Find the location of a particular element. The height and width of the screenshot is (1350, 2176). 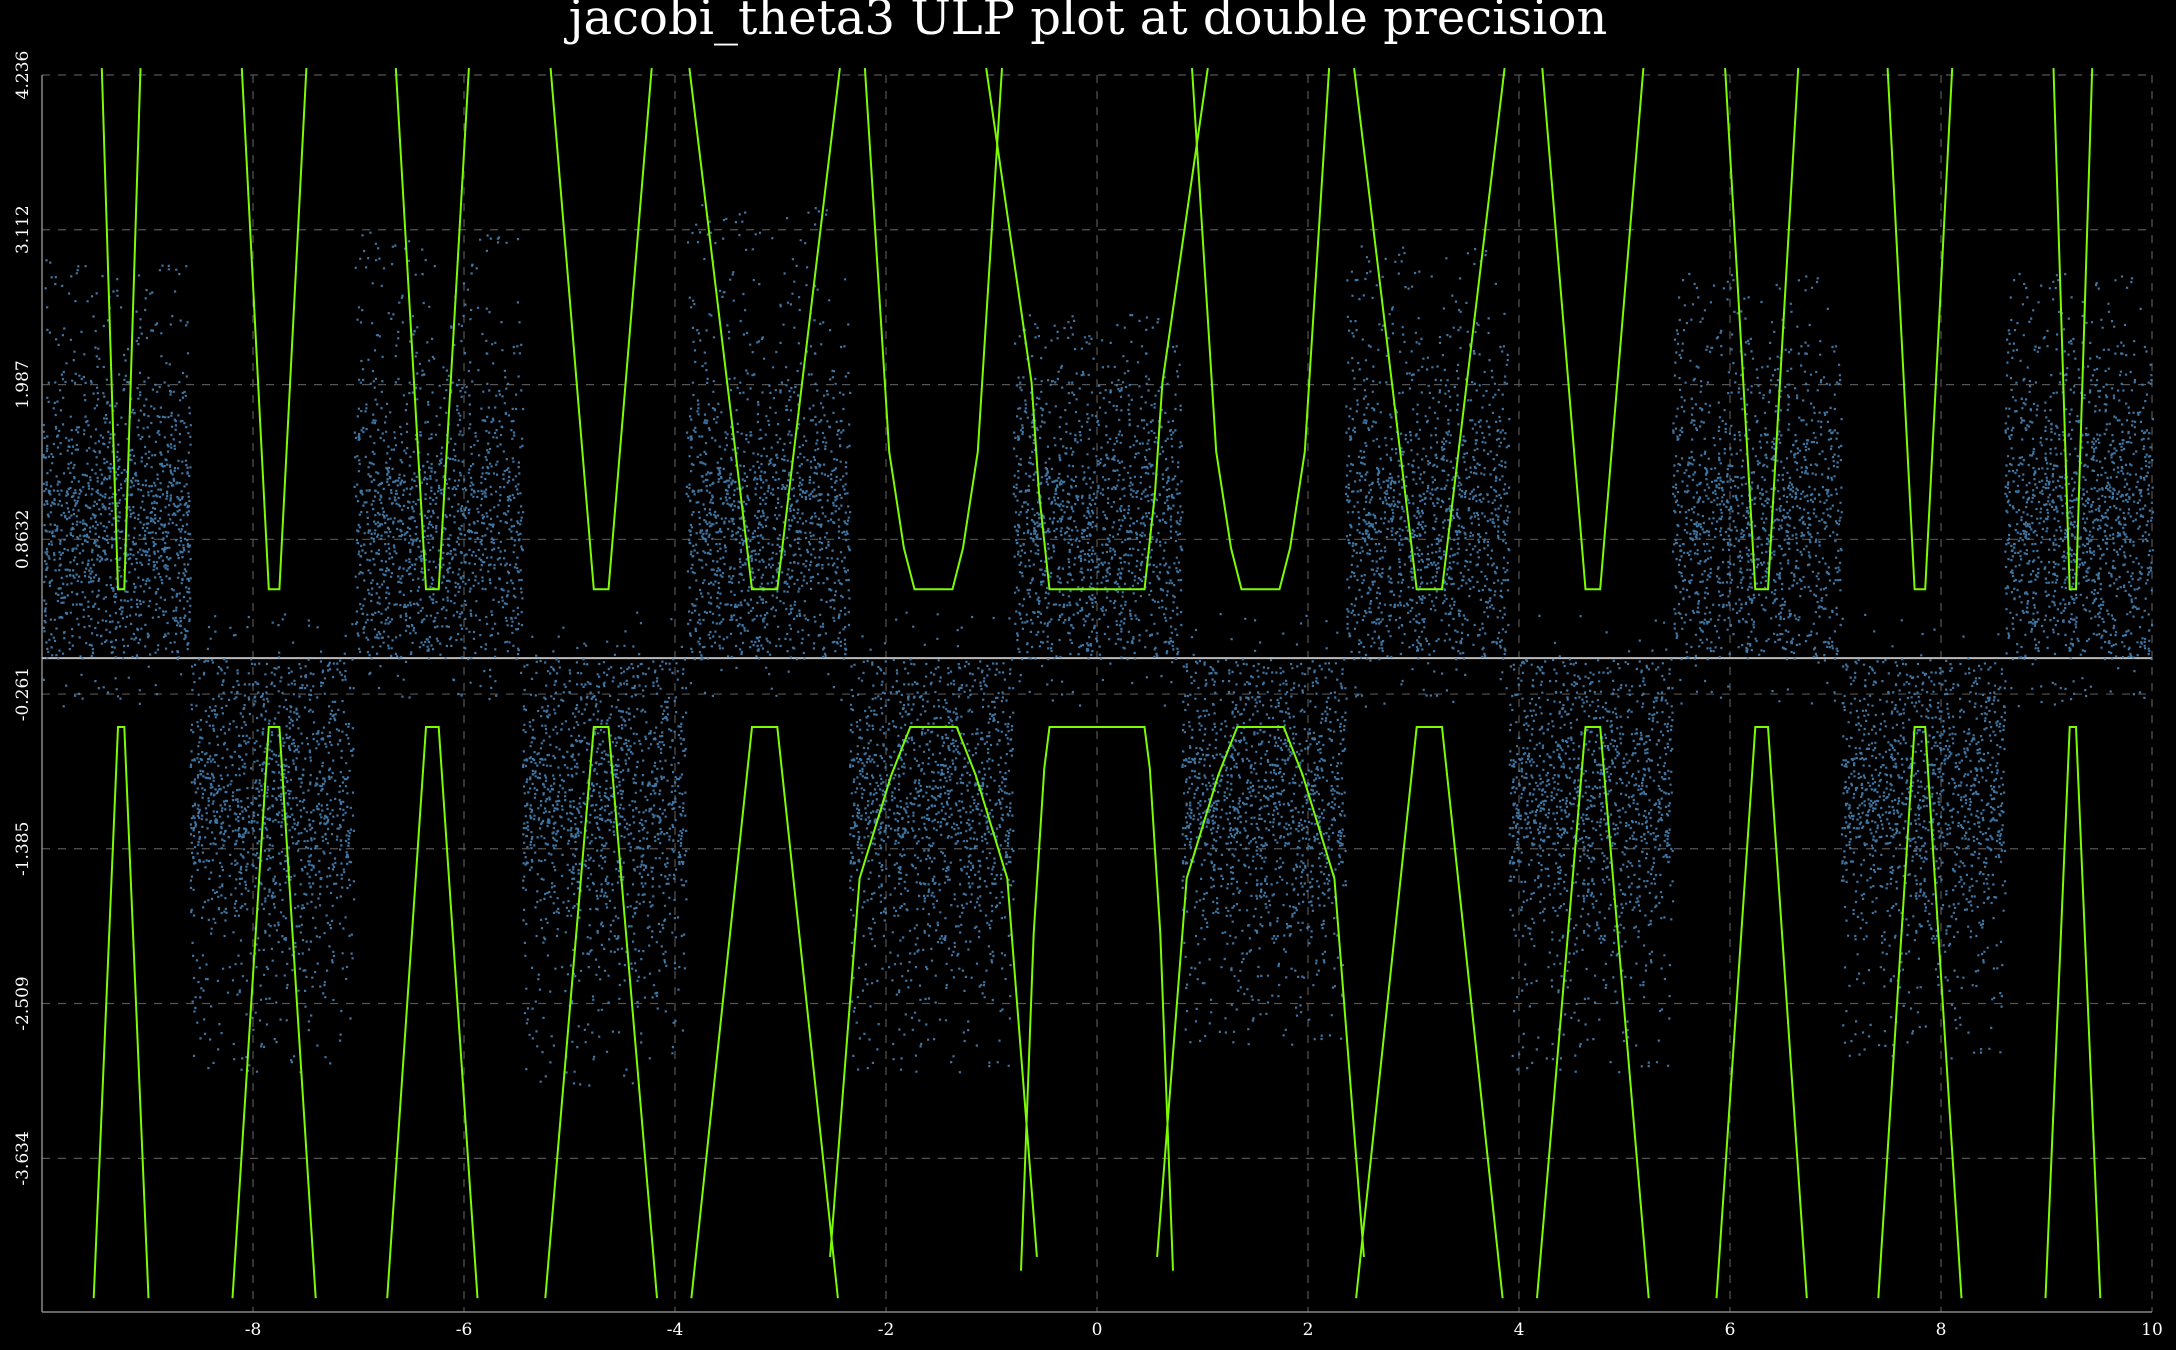

y-tick-label: 3.112 is located at coordinates (23, 229).